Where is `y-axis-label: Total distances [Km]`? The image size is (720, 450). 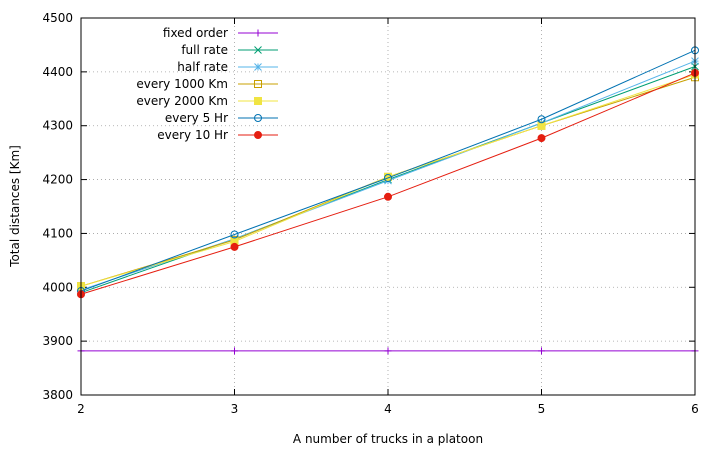 y-axis-label: Total distances [Km] is located at coordinates (15, 206).